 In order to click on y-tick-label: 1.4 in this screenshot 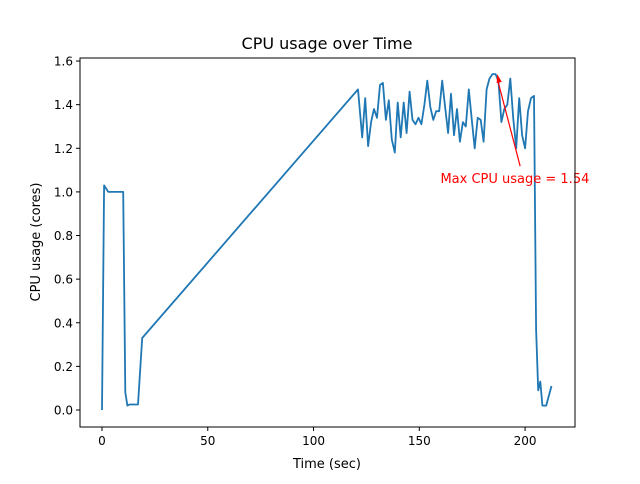, I will do `click(63, 105)`.